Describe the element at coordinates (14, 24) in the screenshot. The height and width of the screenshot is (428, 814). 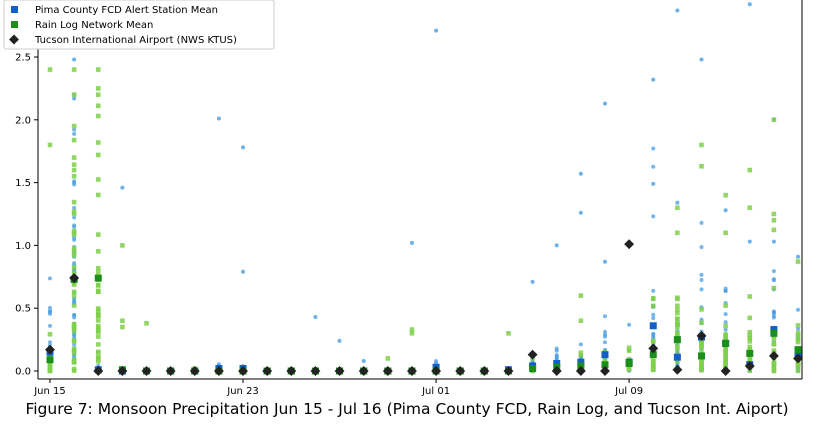
I see `legend-marker-rainlog` at that location.